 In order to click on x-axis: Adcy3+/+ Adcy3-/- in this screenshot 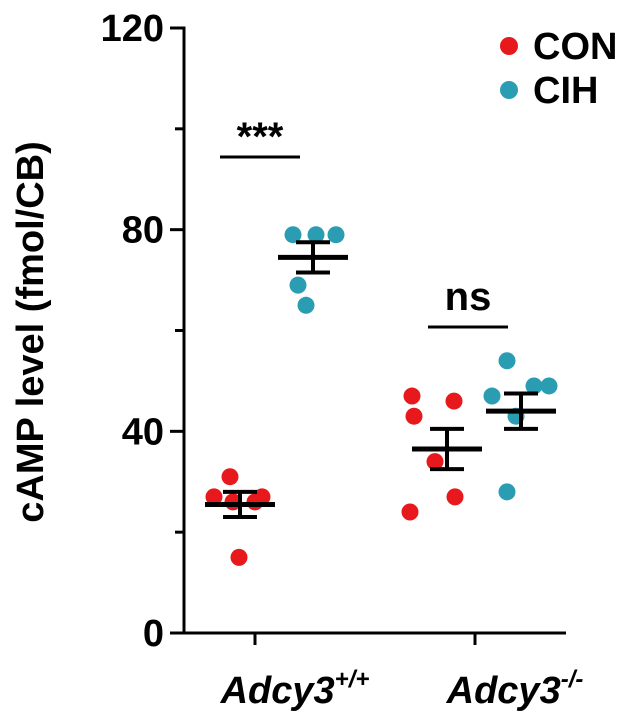, I will do `click(383, 671)`.